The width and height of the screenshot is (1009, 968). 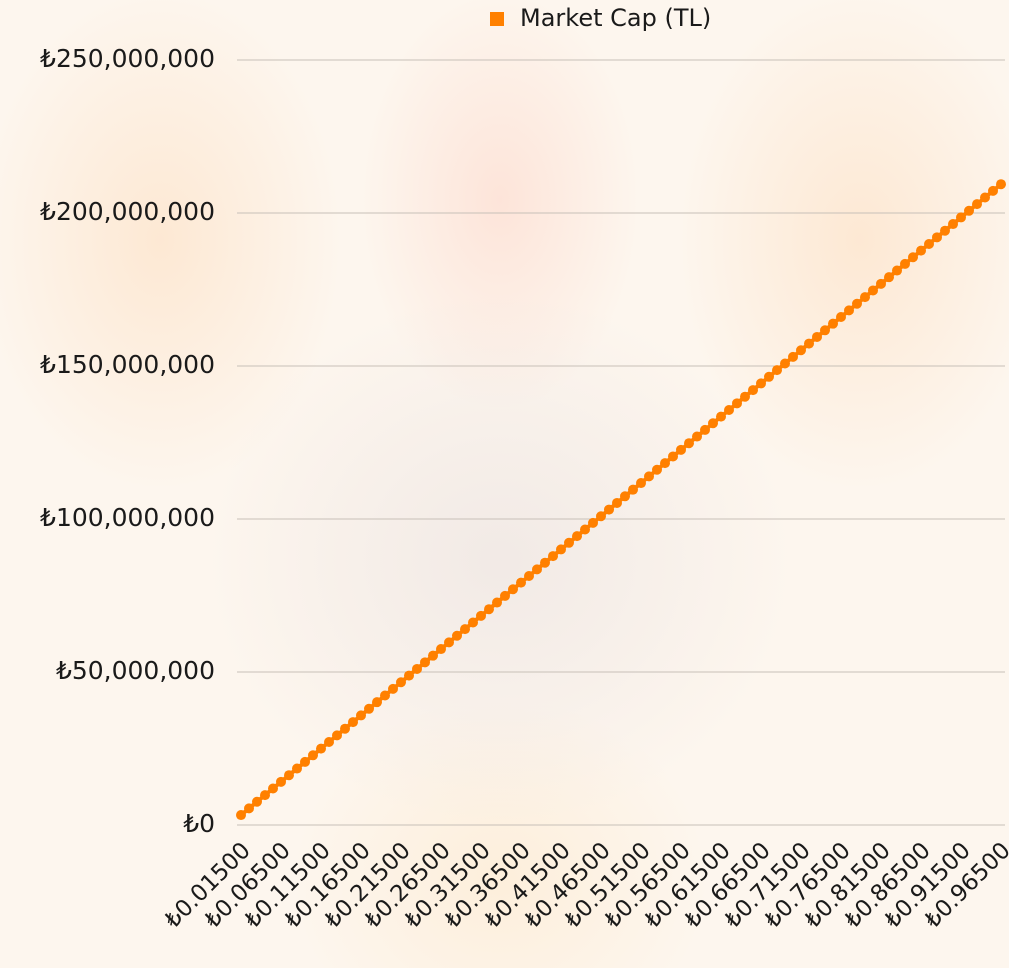 I want to click on legend-swatch, so click(x=497, y=19).